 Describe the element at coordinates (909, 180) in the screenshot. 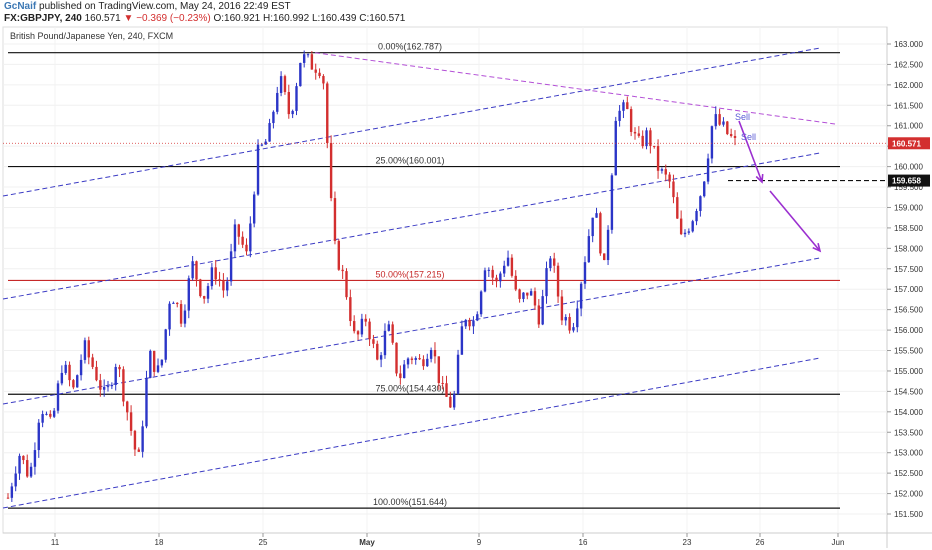

I see `target-price-badge` at that location.